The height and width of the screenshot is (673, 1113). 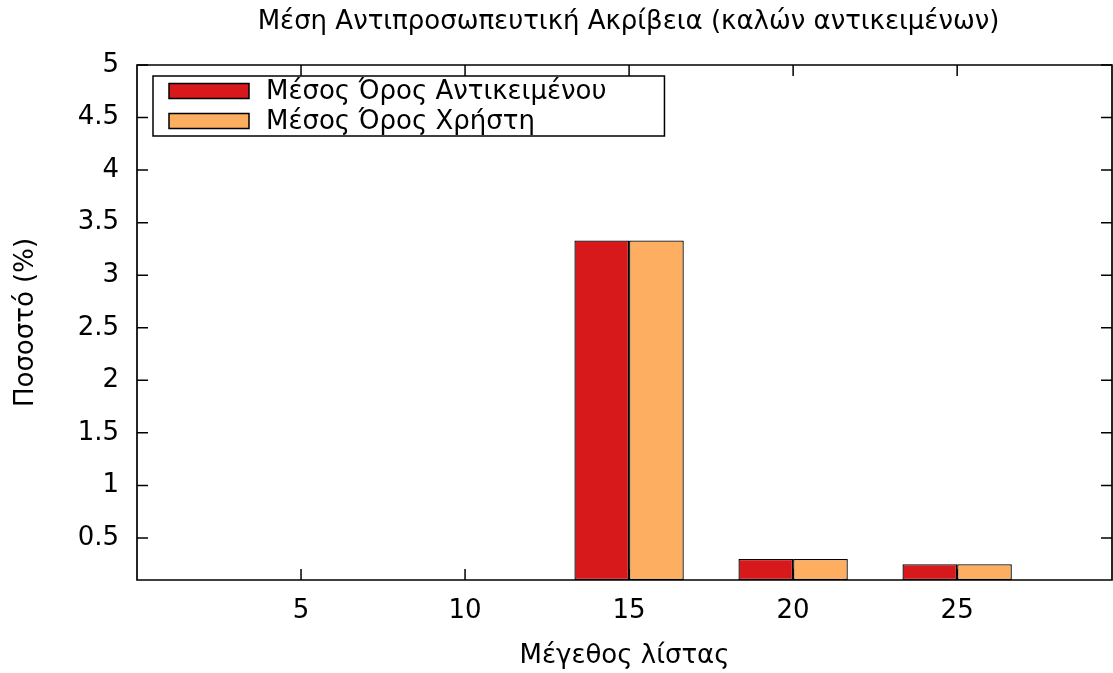 What do you see at coordinates (98, 115) in the screenshot?
I see `y-tick-label: 4.5` at bounding box center [98, 115].